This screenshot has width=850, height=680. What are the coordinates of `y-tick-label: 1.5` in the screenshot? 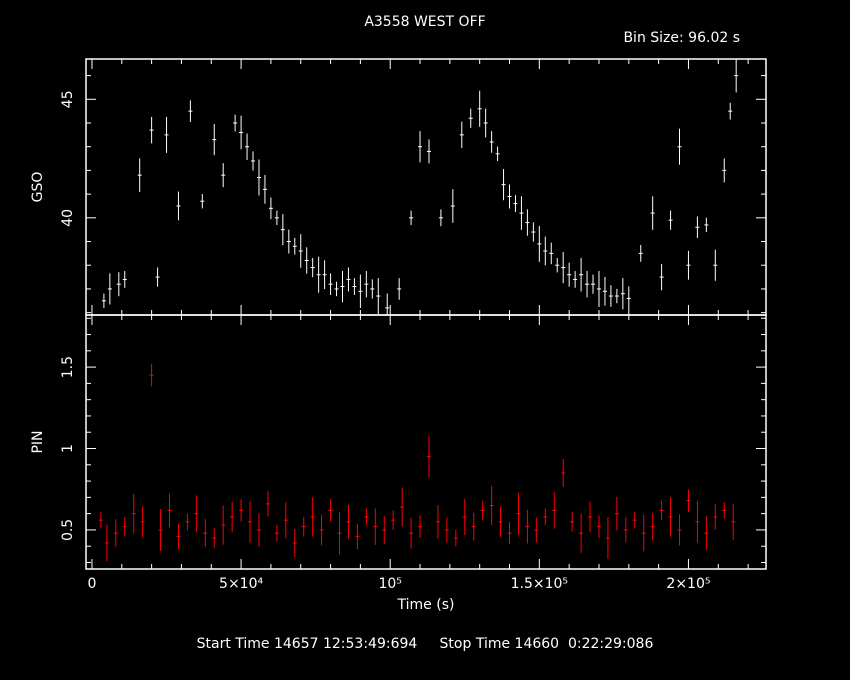 It's located at (68, 367).